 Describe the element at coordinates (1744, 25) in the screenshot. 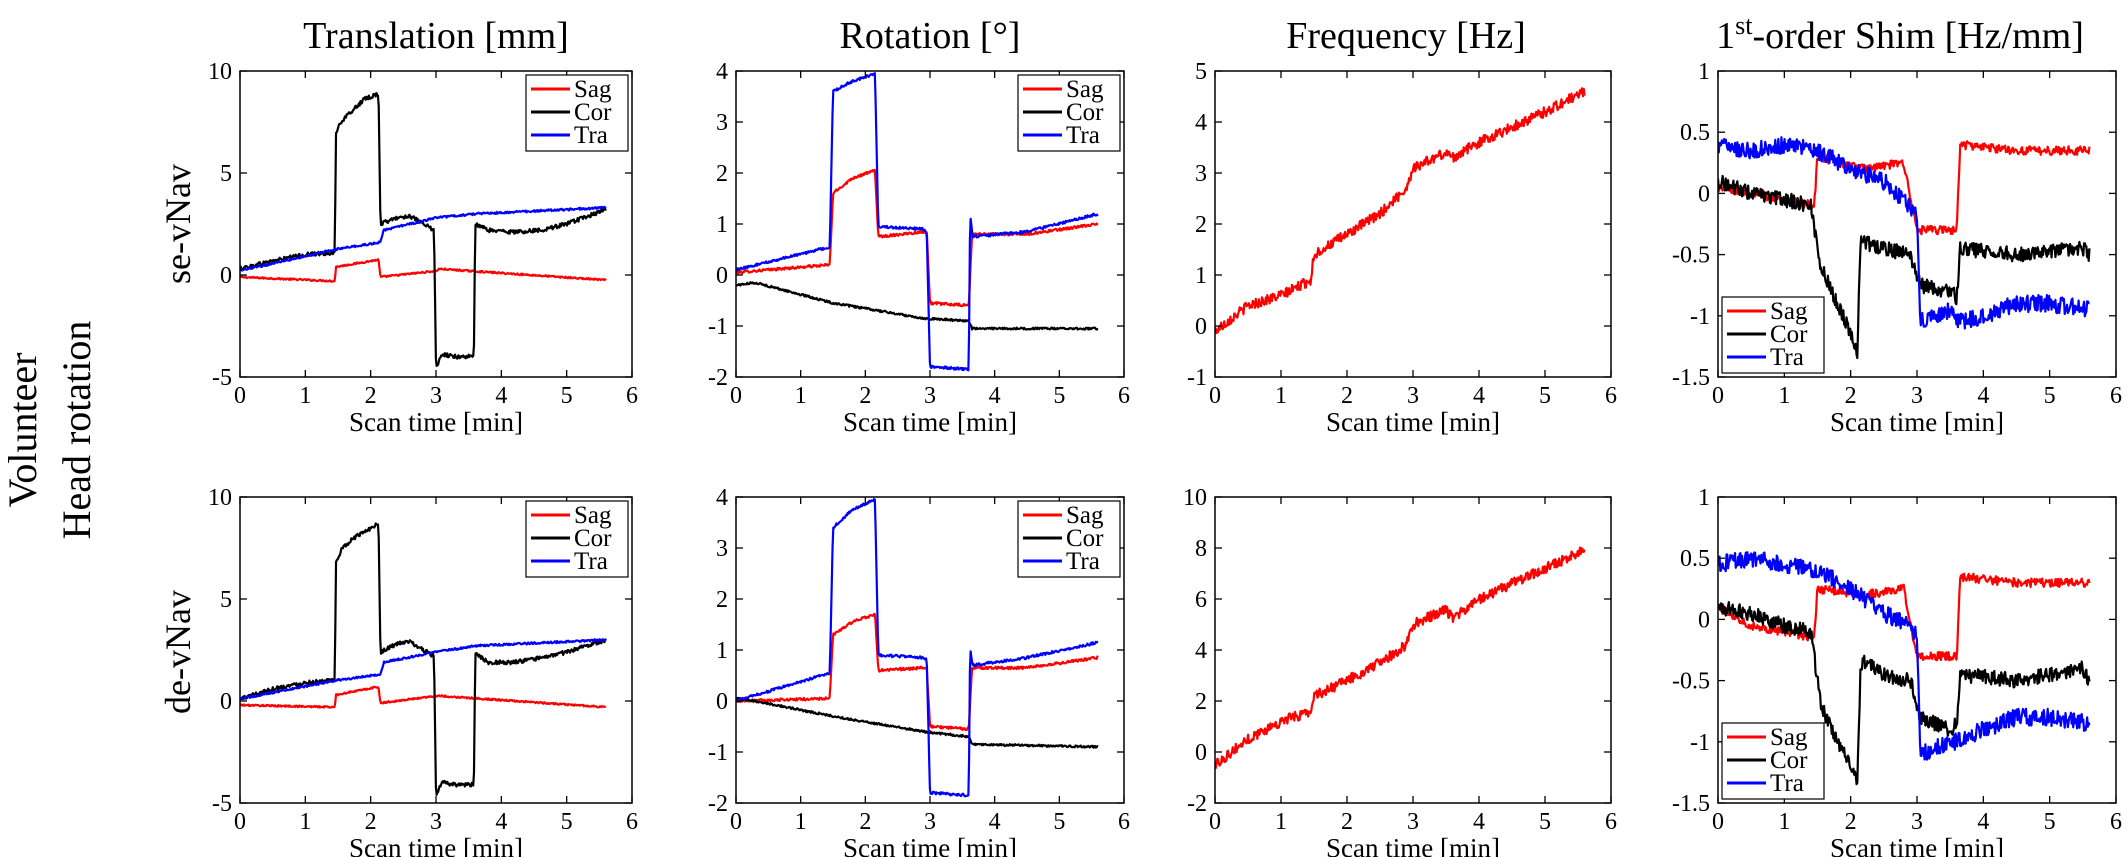

I see `shim-title-sup: st` at that location.